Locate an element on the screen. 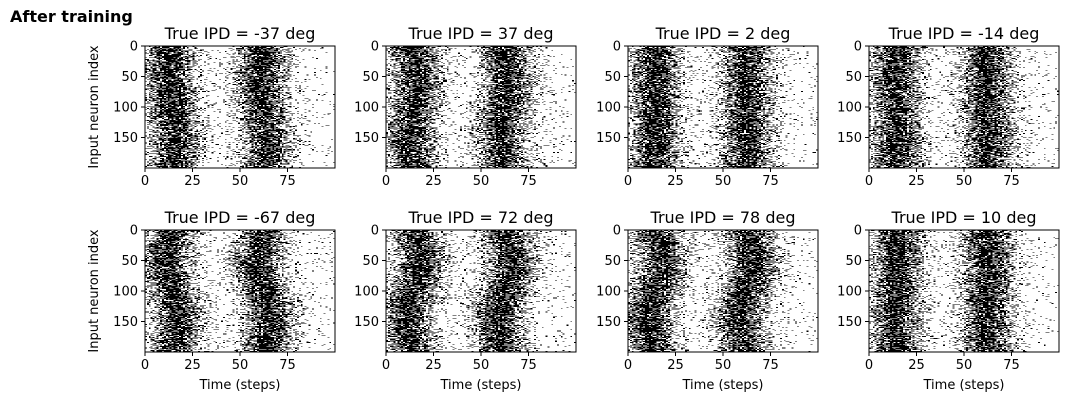  panel-title: True IPD = -14 deg is located at coordinates (964, 33).